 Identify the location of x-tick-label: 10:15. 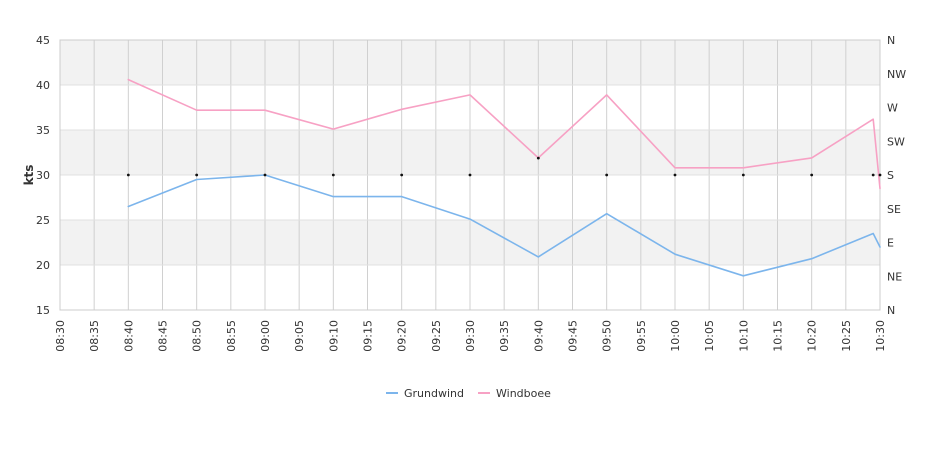
(778, 336).